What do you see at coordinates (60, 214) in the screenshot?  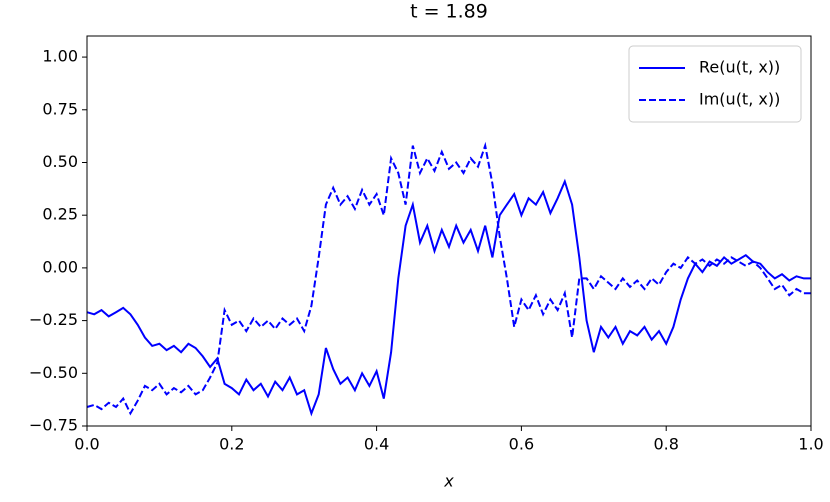 I see `y-tick-label: 0.25` at bounding box center [60, 214].